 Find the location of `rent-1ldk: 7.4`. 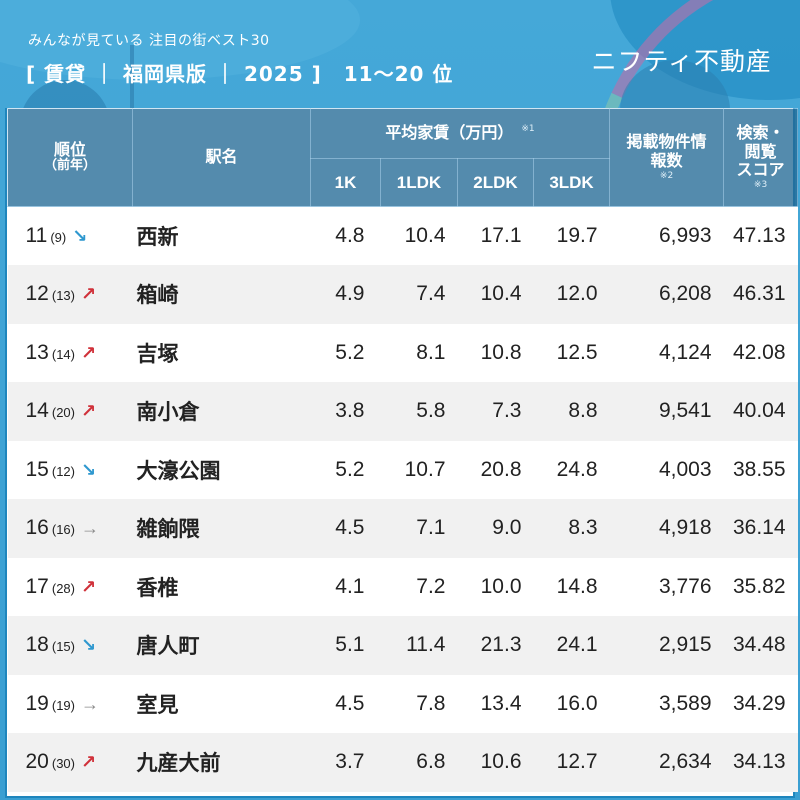

rent-1ldk: 7.4 is located at coordinates (431, 294).